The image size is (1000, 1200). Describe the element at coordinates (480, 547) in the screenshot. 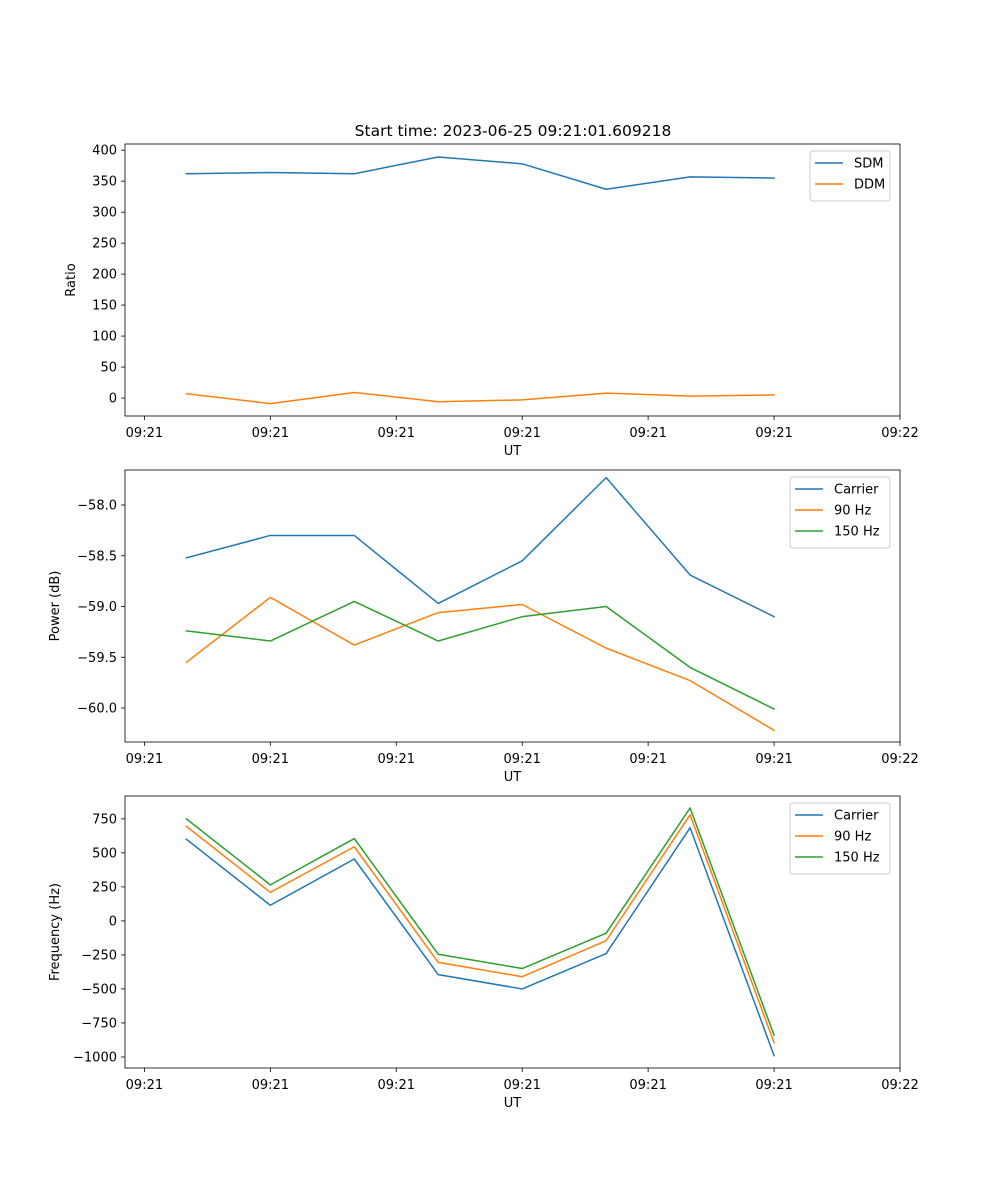

I see `power-series-line-carrier` at that location.